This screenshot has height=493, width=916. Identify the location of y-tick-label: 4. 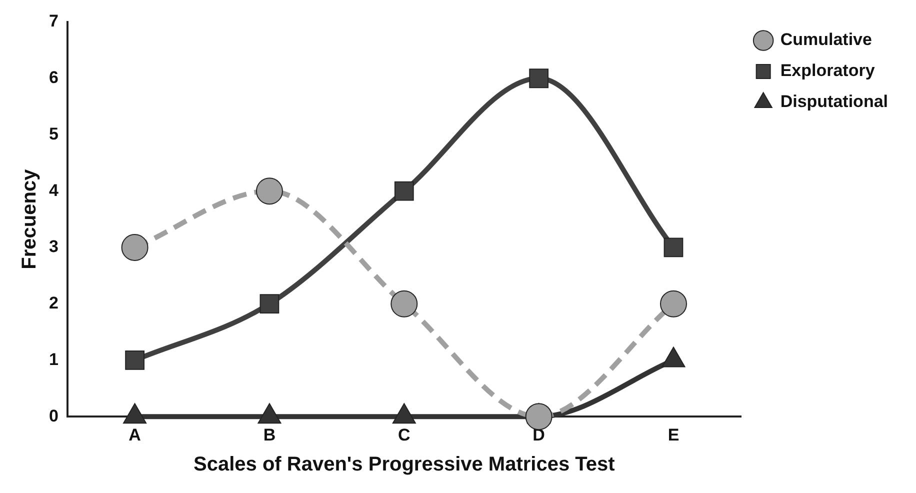
(53, 190).